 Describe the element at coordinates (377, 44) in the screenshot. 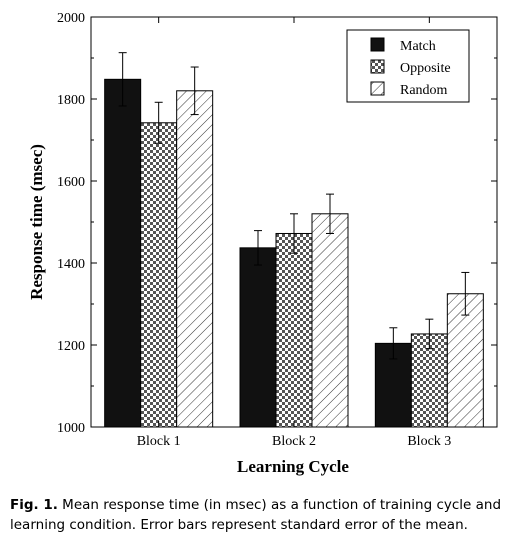

I see `legend-swatch-match` at that location.